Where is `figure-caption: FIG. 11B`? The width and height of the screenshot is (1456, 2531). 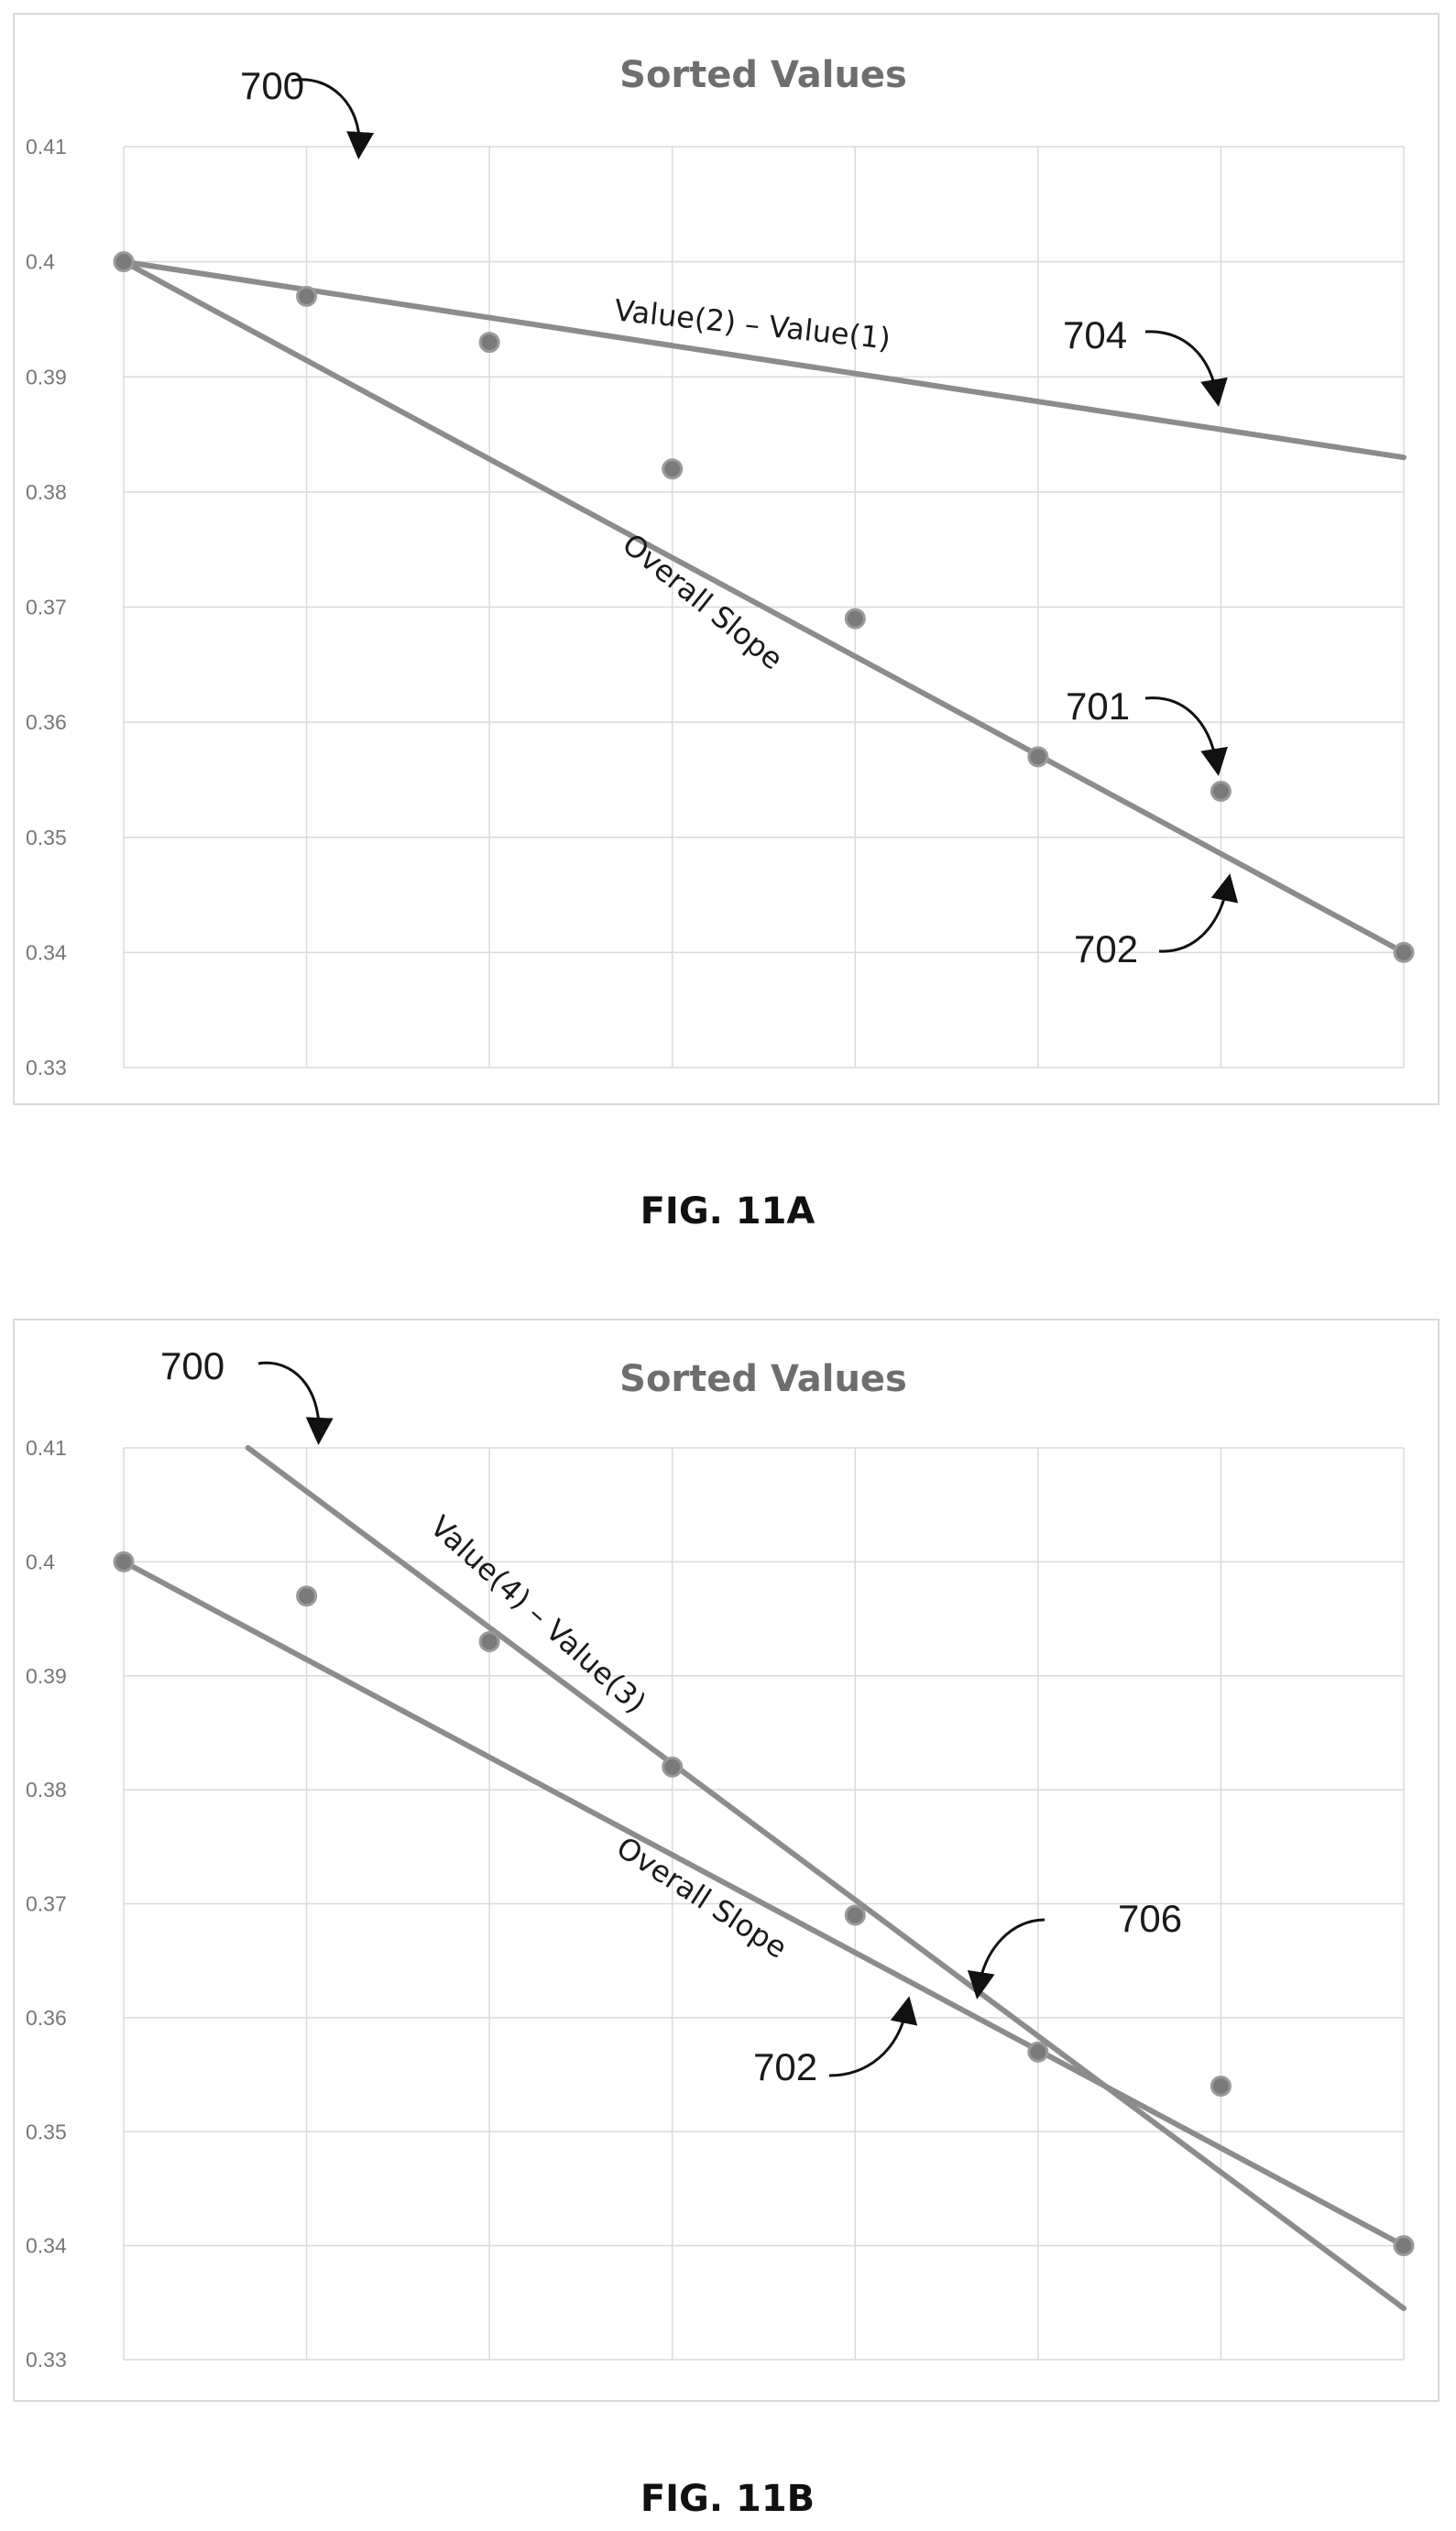 figure-caption: FIG. 11B is located at coordinates (727, 2499).